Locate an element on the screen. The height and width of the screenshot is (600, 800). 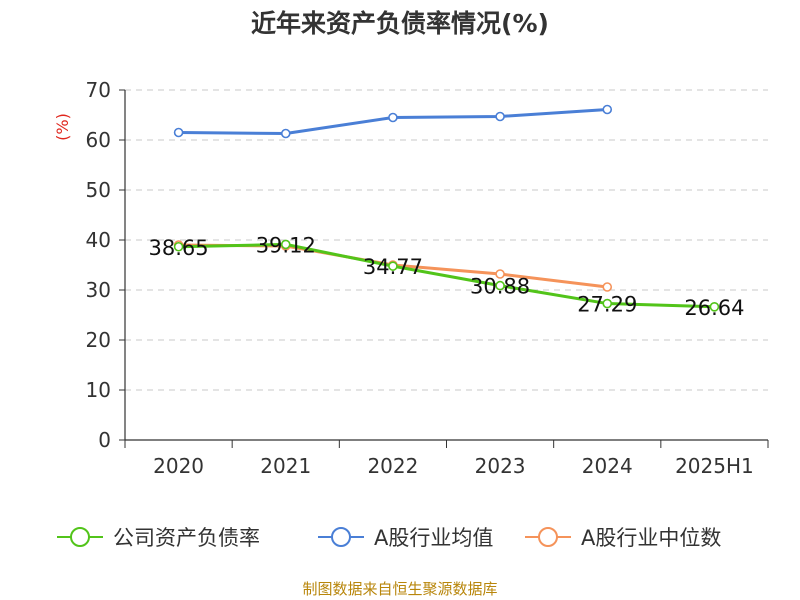
data-label: 27.29 is located at coordinates (607, 305).